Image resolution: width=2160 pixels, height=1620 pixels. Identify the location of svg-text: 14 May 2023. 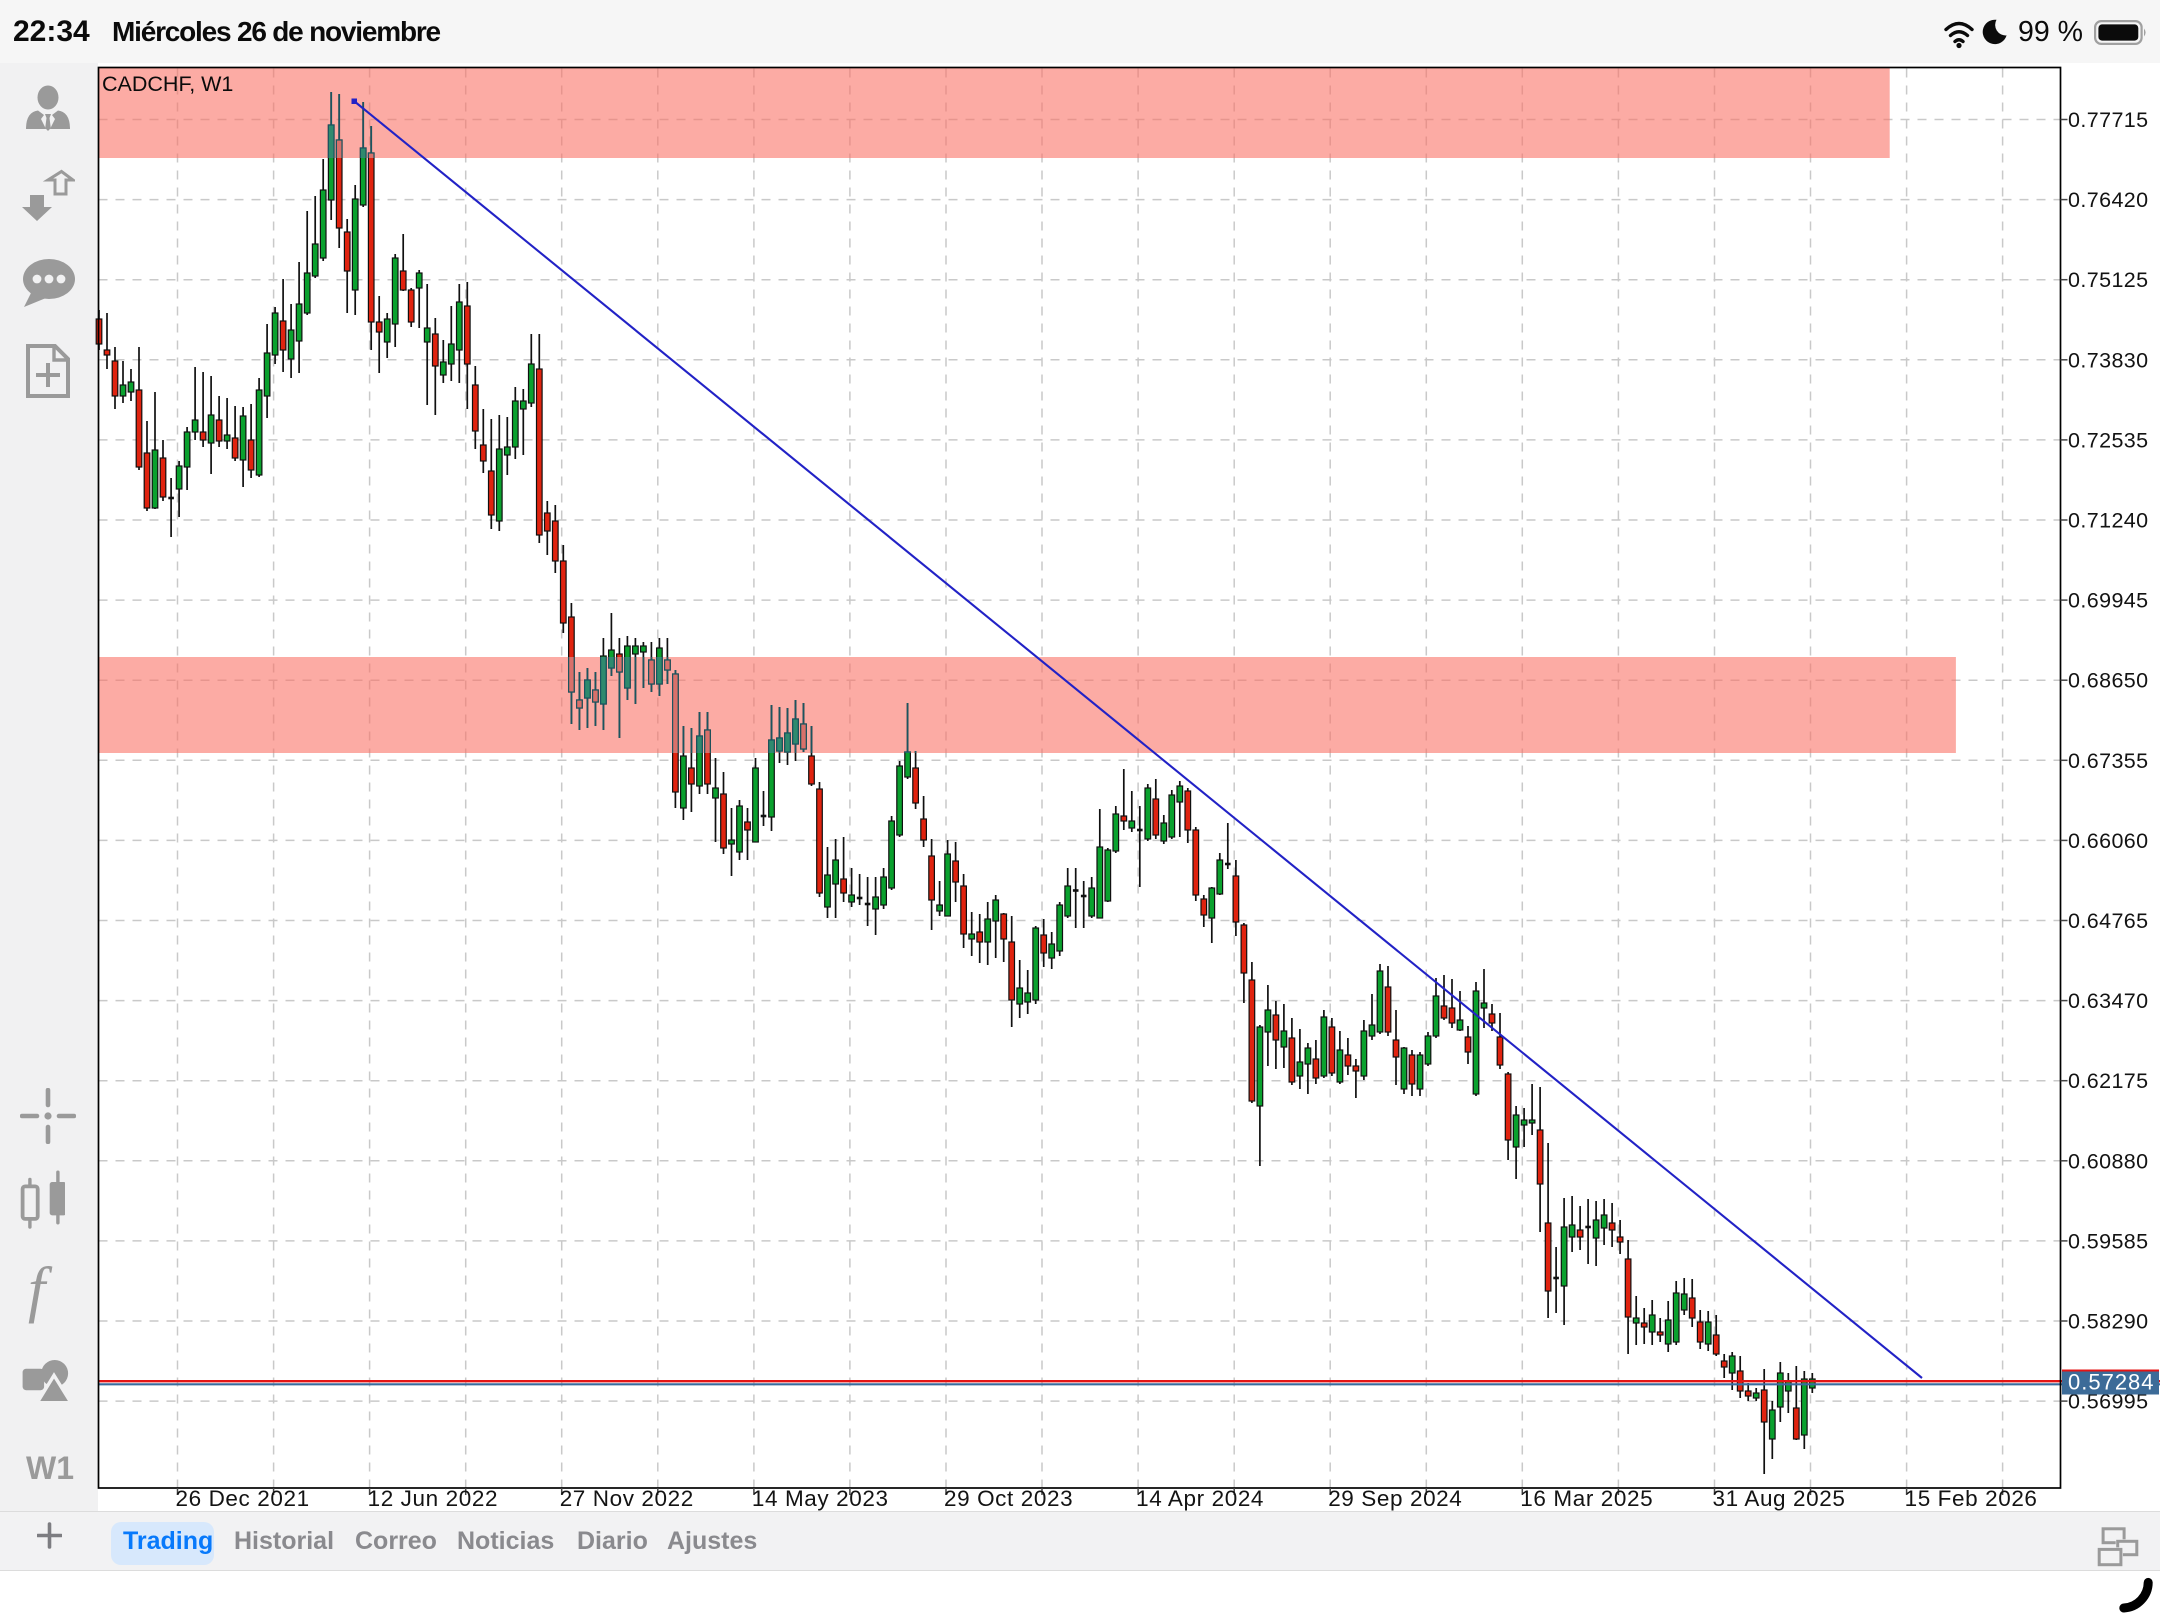
(820, 1498).